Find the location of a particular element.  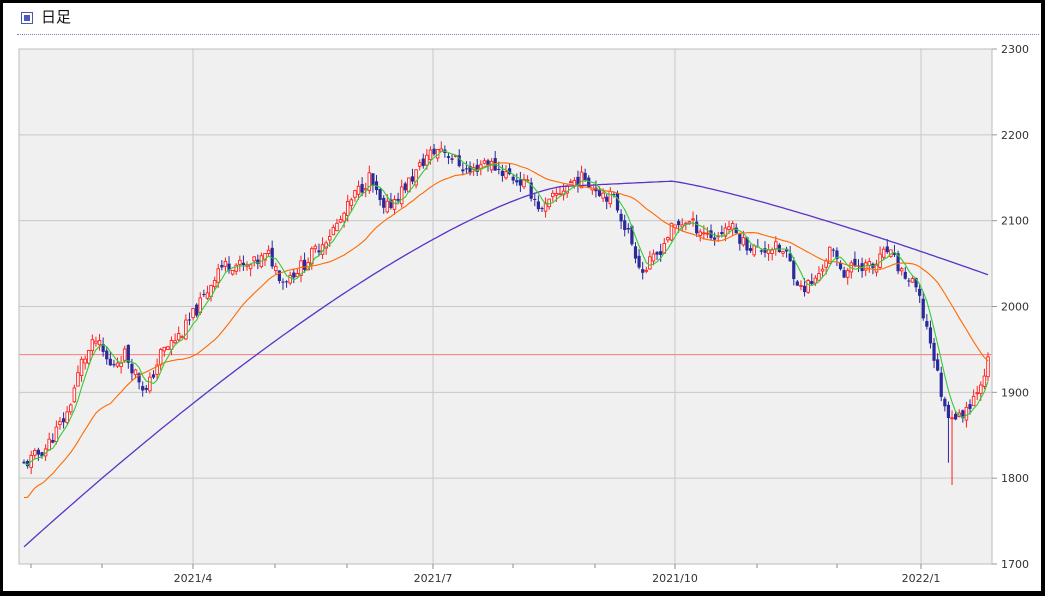

panel-title: 日足 is located at coordinates (56, 17).